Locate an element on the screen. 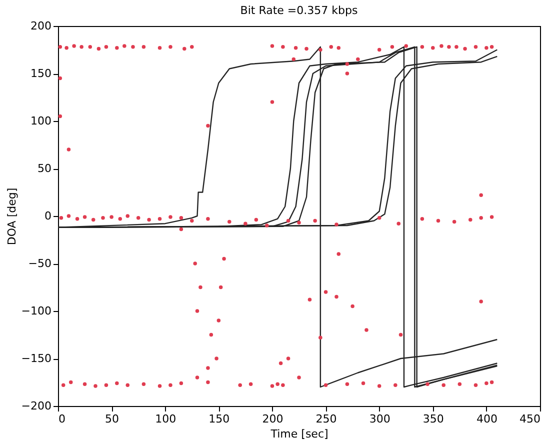 This screenshot has height=444, width=553. x-axis-title: Time [sec] is located at coordinates (299, 434).